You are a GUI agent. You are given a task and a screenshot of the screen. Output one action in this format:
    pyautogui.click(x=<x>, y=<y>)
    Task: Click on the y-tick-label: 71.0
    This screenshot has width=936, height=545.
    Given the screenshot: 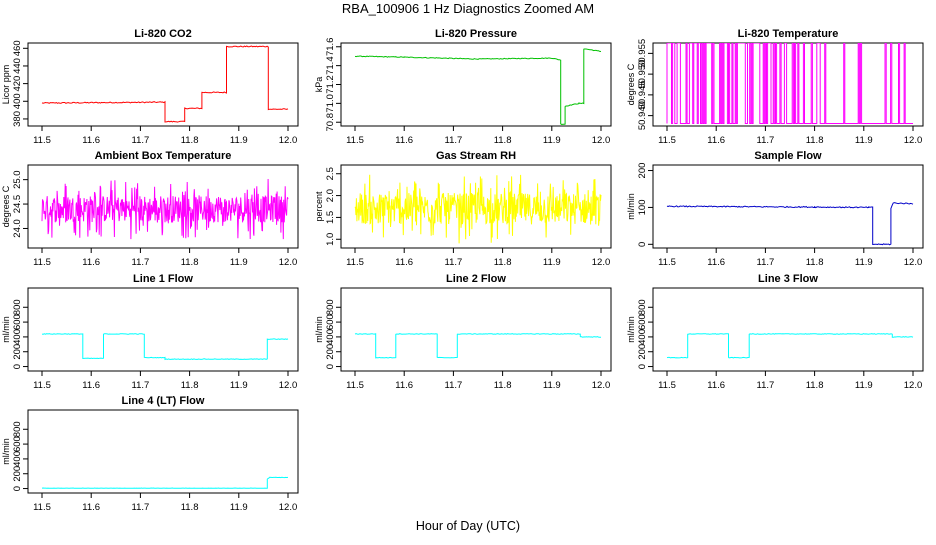 What is the action you would take?
    pyautogui.click(x=330, y=103)
    